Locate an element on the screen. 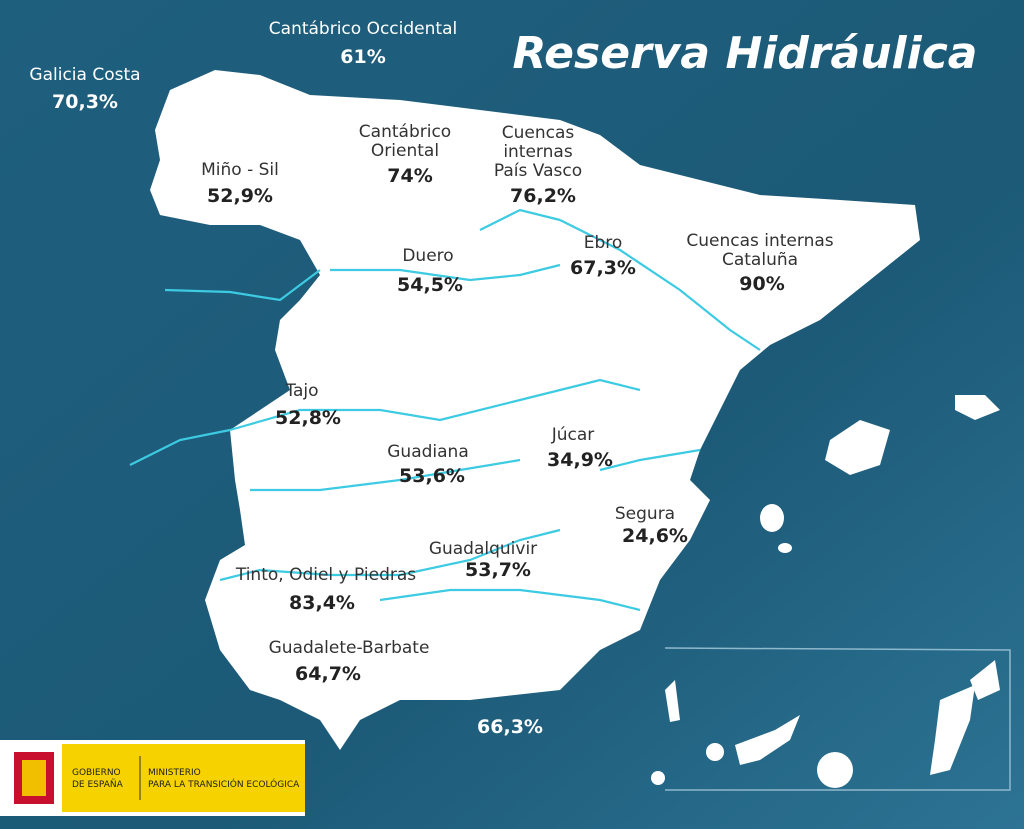  region-name: Mediterránea is located at coordinates (501, 663).